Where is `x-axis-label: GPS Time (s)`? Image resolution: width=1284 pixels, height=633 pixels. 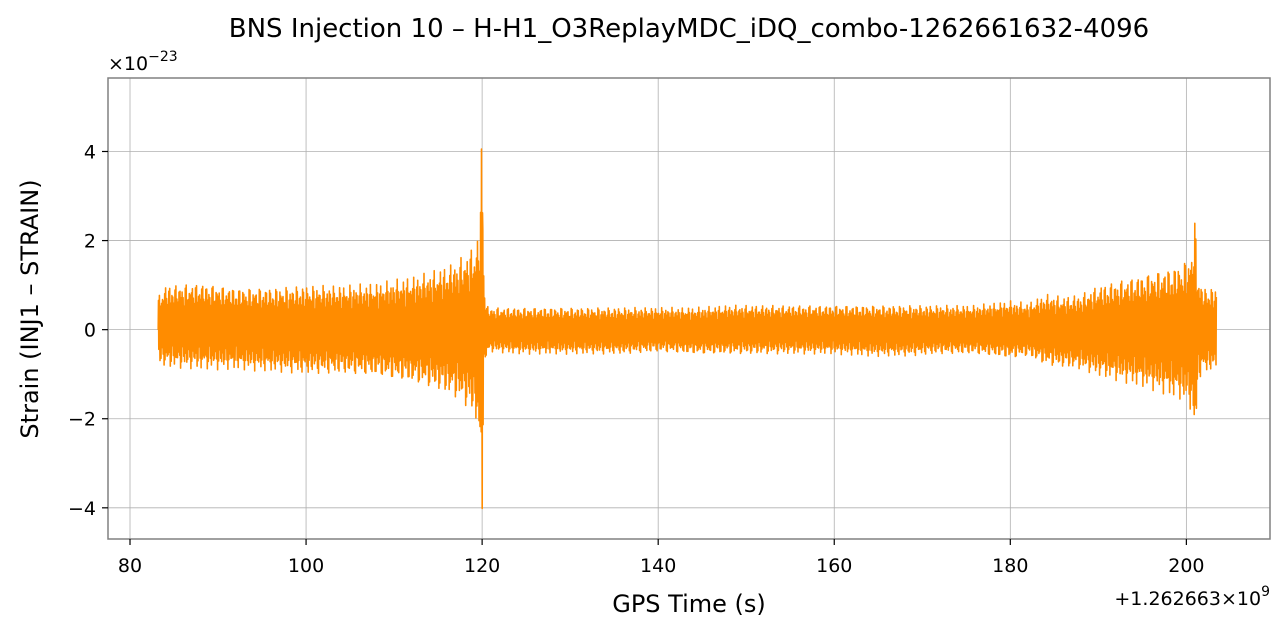
x-axis-label: GPS Time (s) is located at coordinates (689, 604).